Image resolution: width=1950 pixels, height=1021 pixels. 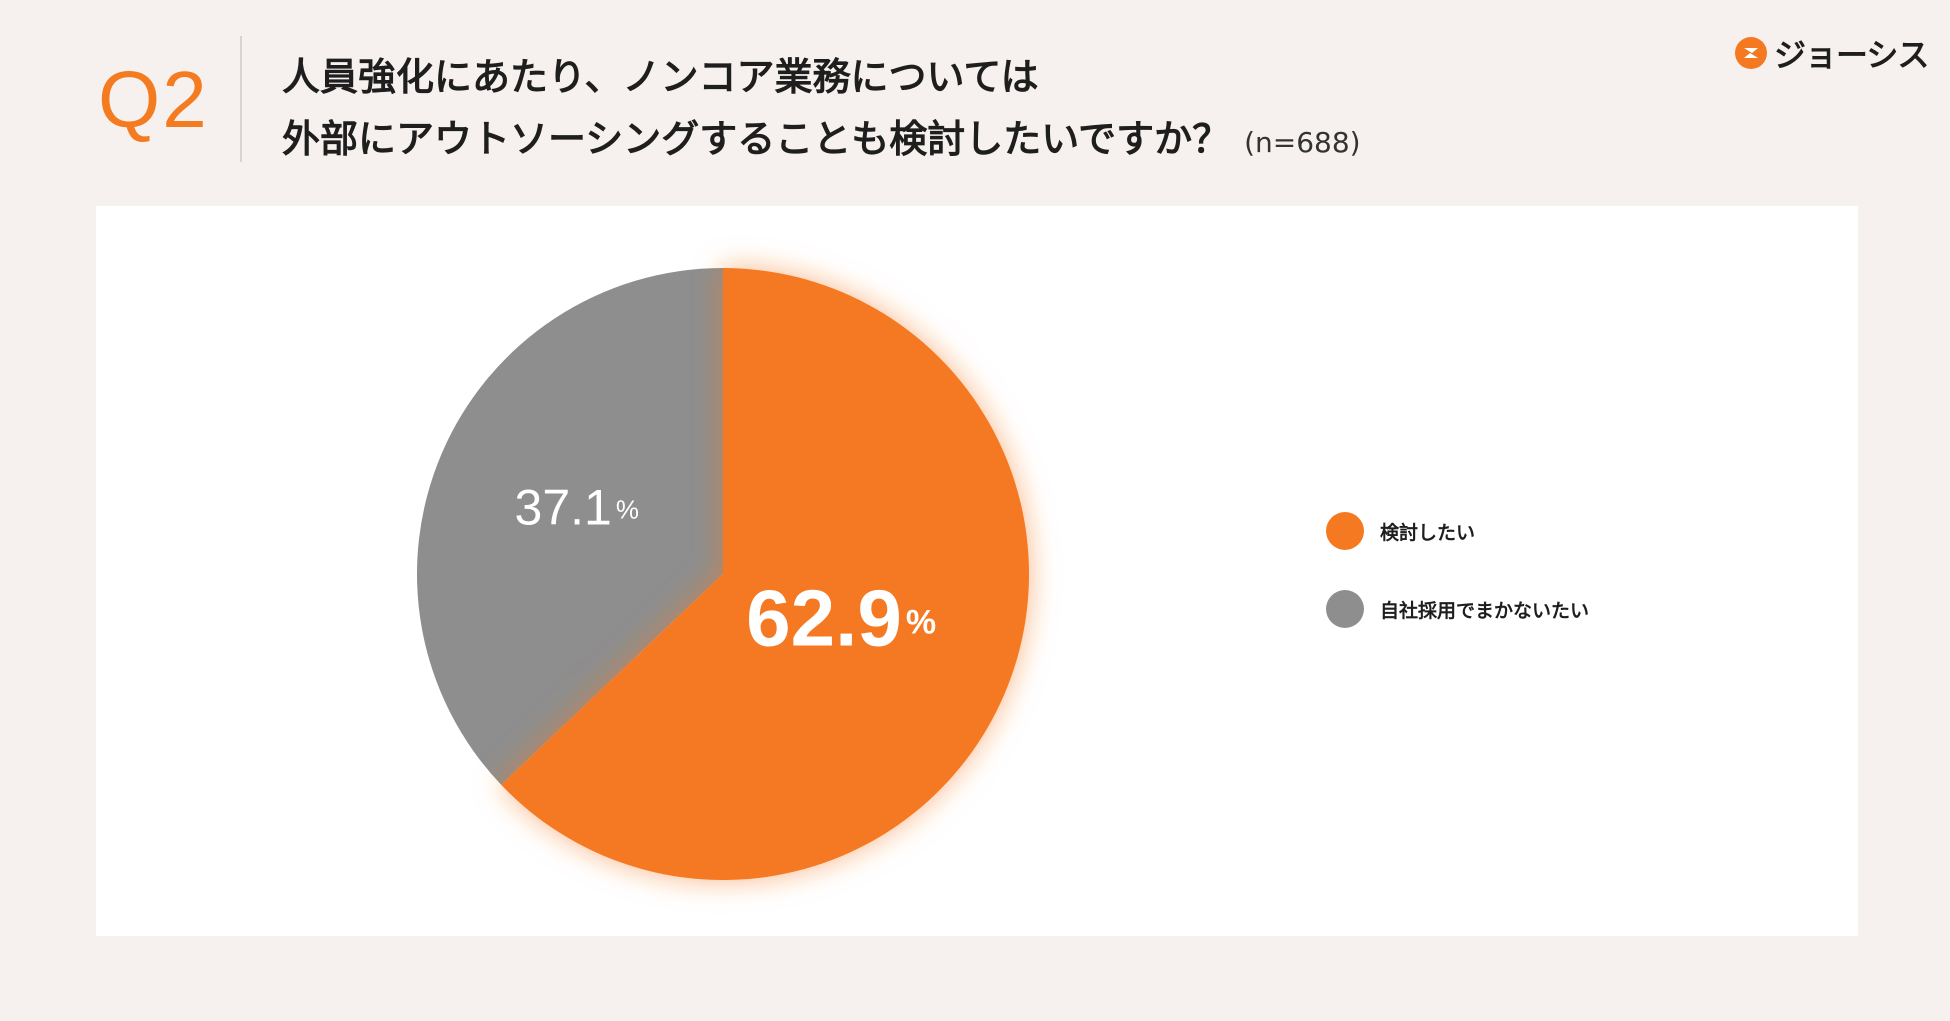 I want to click on legend-label-consider: 検討したい, so click(x=1428, y=532).